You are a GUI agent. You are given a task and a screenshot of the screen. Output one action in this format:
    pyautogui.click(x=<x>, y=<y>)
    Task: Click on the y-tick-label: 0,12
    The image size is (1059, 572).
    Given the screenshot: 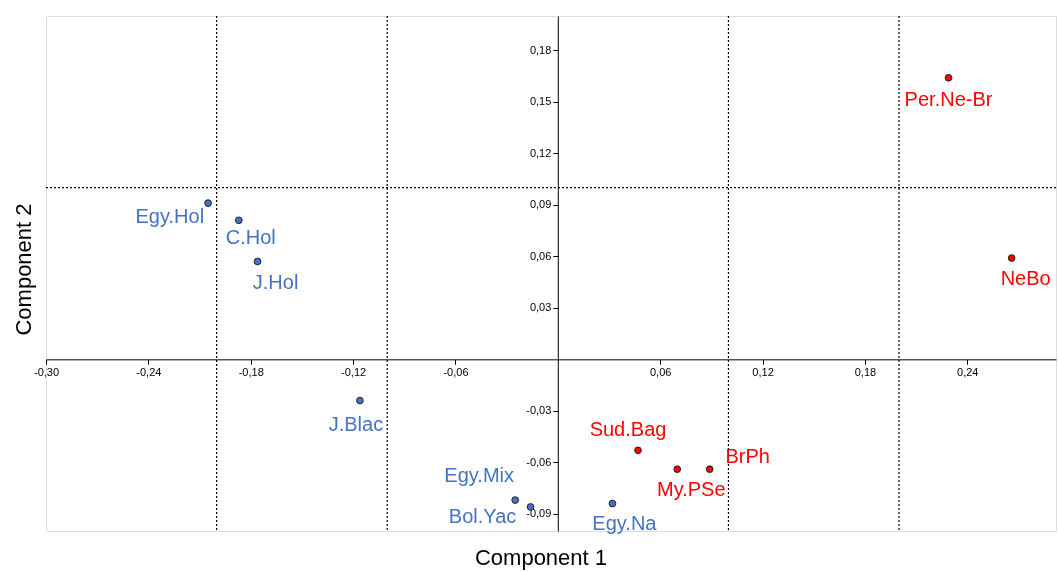 What is the action you would take?
    pyautogui.click(x=540, y=152)
    